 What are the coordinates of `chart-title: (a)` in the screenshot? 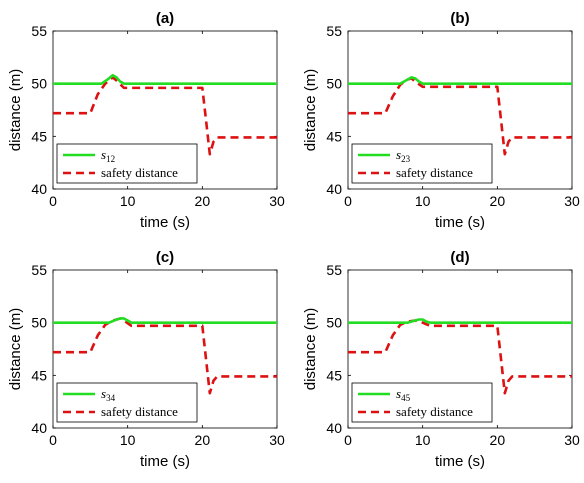 It's located at (165, 18).